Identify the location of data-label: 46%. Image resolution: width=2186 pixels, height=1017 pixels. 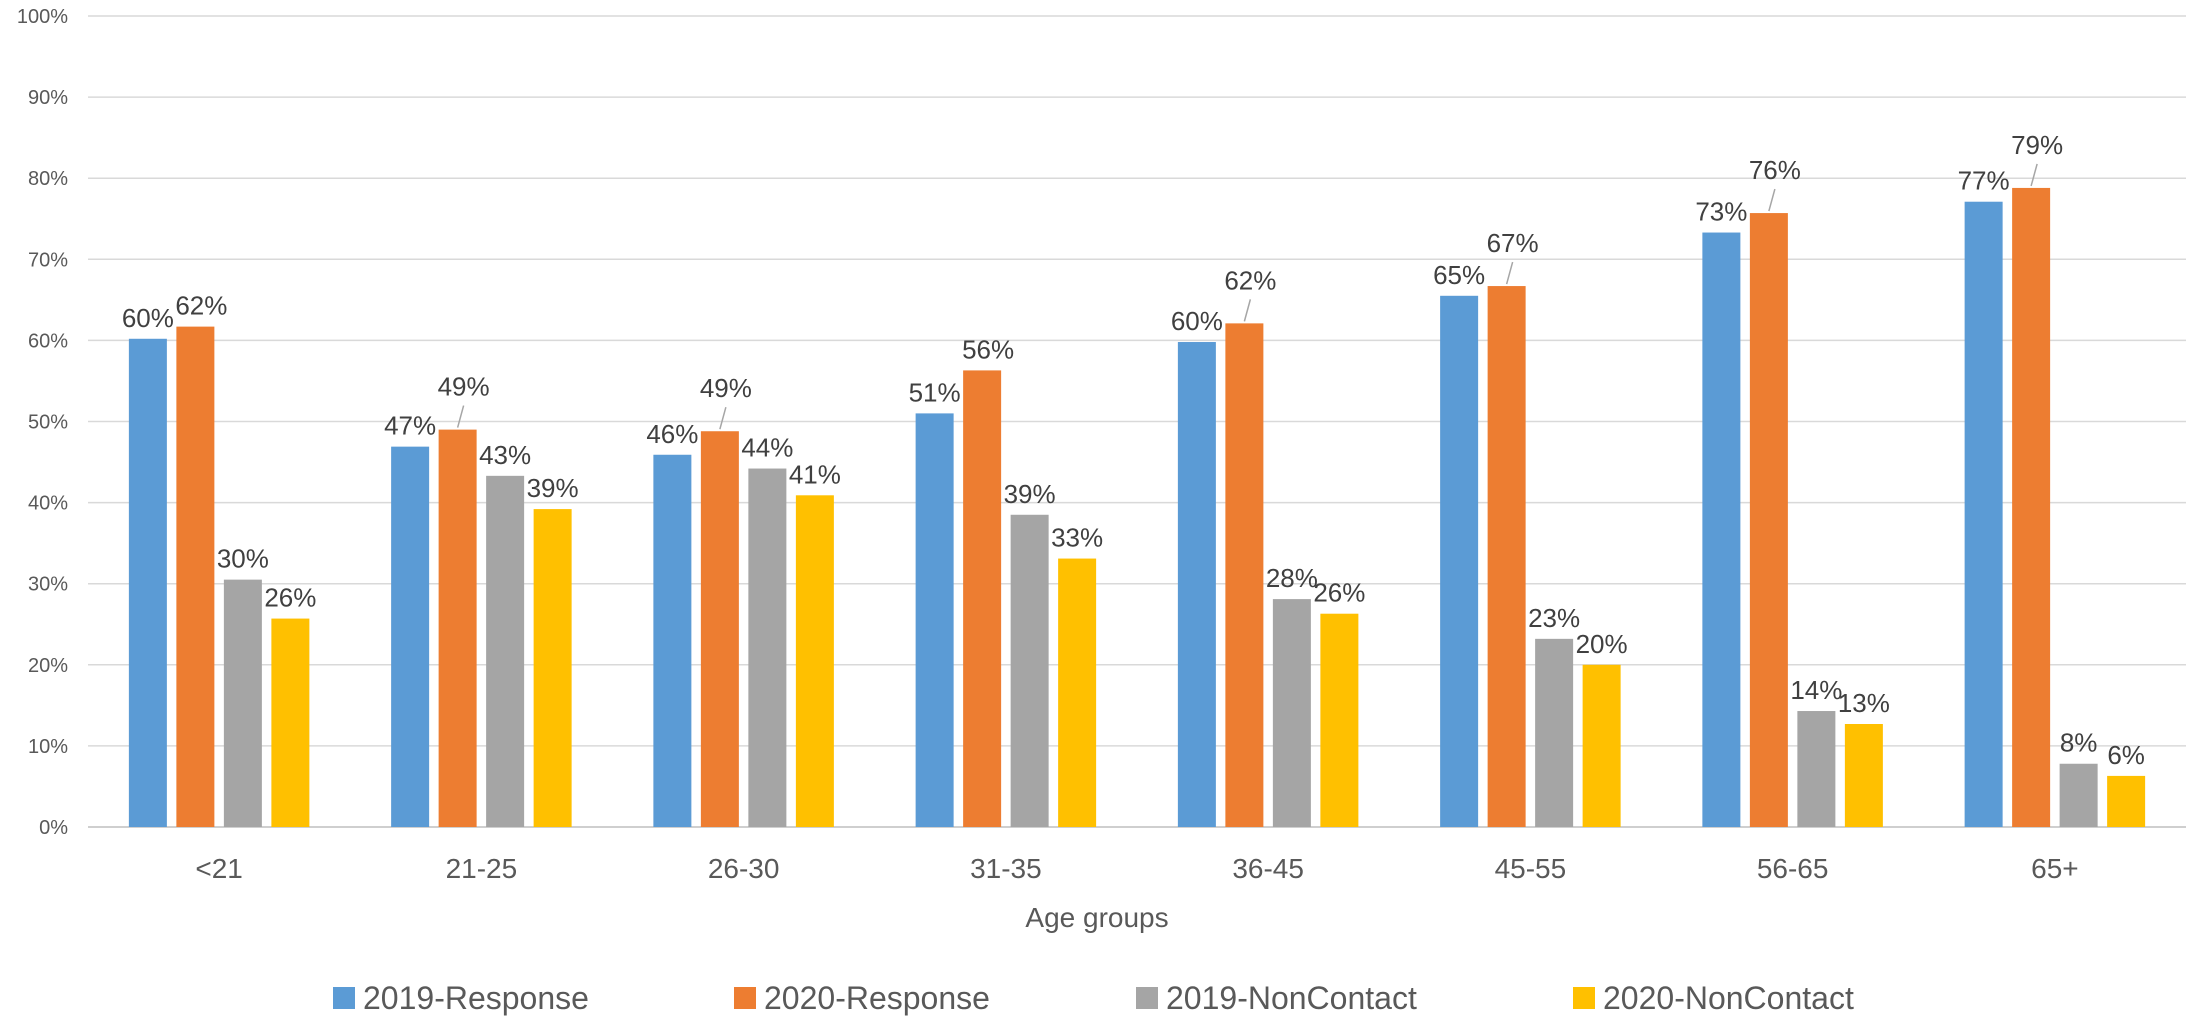
(672, 434).